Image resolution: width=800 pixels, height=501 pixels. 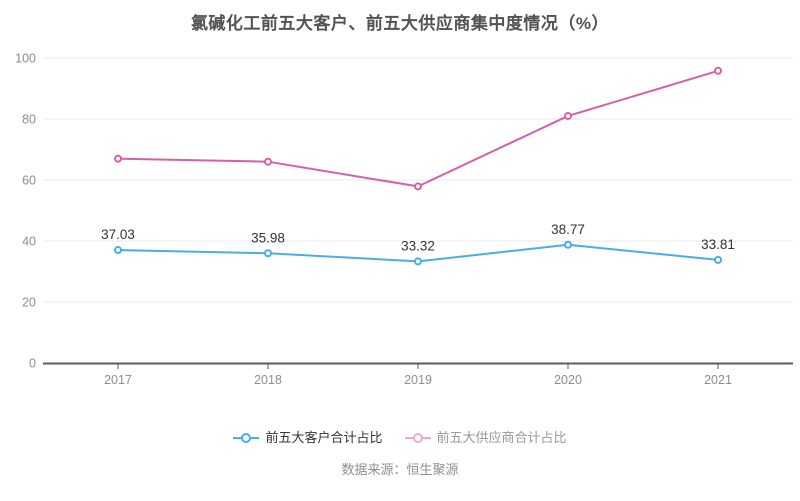 What do you see at coordinates (718, 244) in the screenshot?
I see `data-label-s0-4: 33.81` at bounding box center [718, 244].